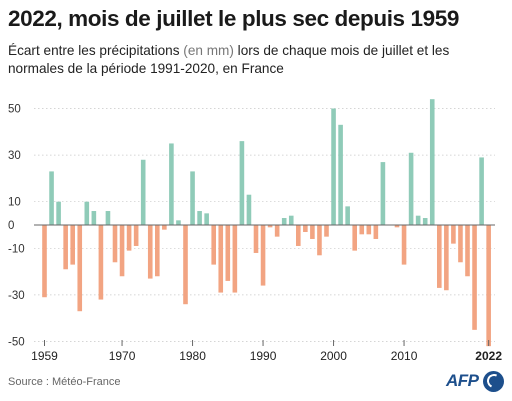  Describe the element at coordinates (242, 183) in the screenshot. I see `bar-1987` at that location.